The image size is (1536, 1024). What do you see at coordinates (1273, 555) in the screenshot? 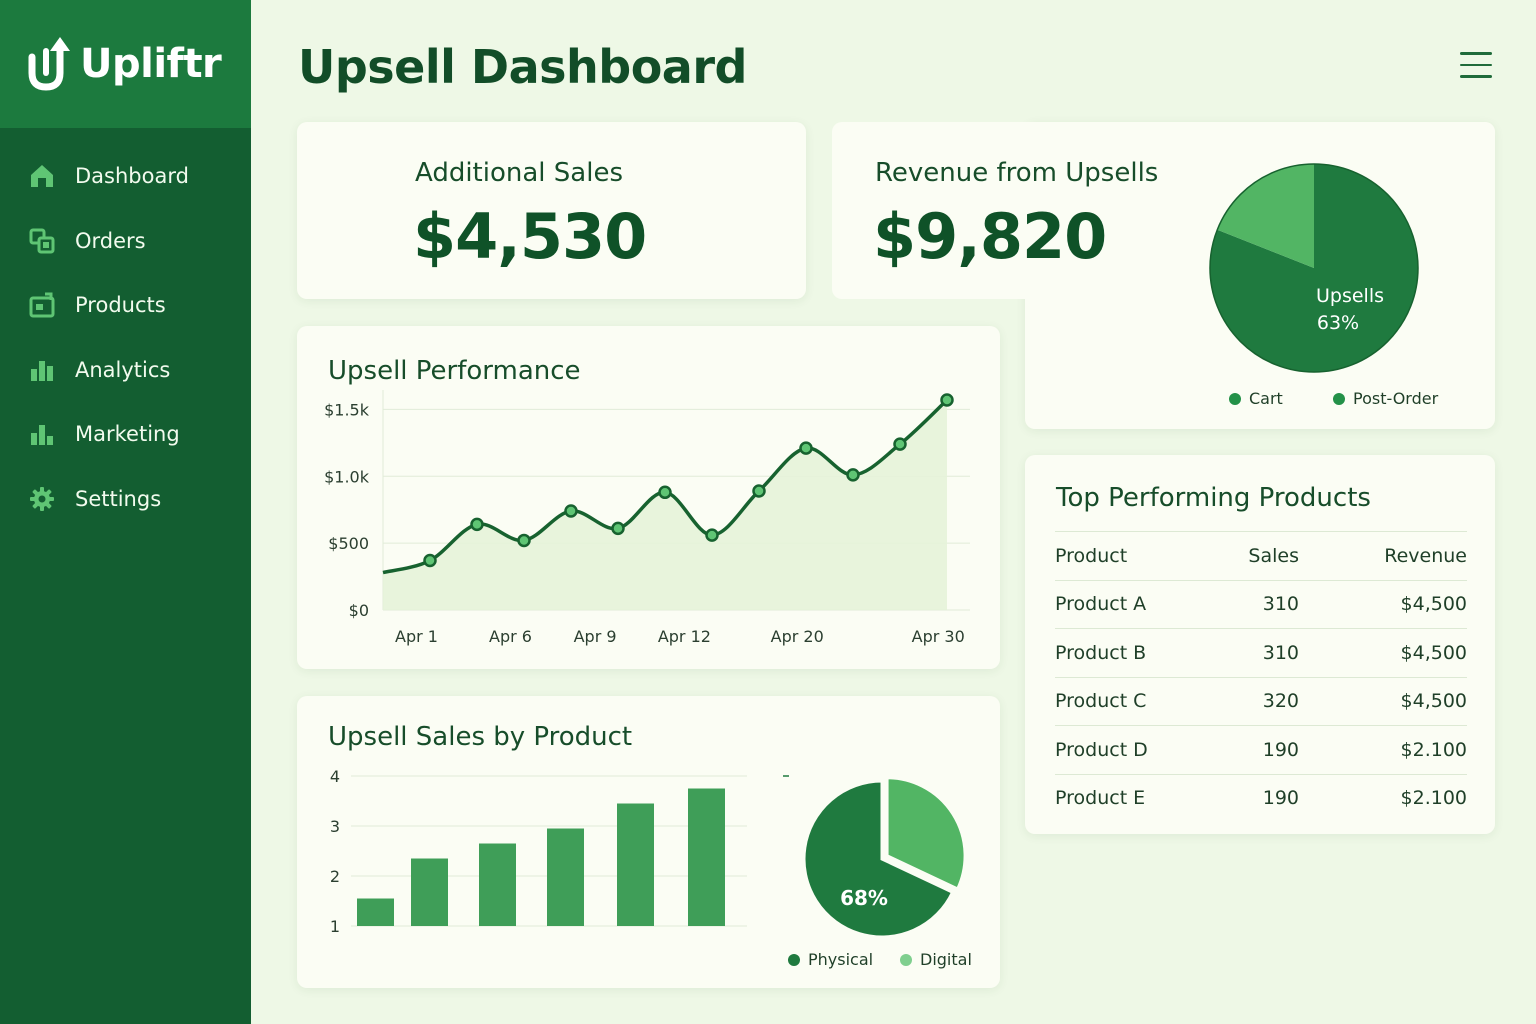
I see `column-header: Sales` at bounding box center [1273, 555].